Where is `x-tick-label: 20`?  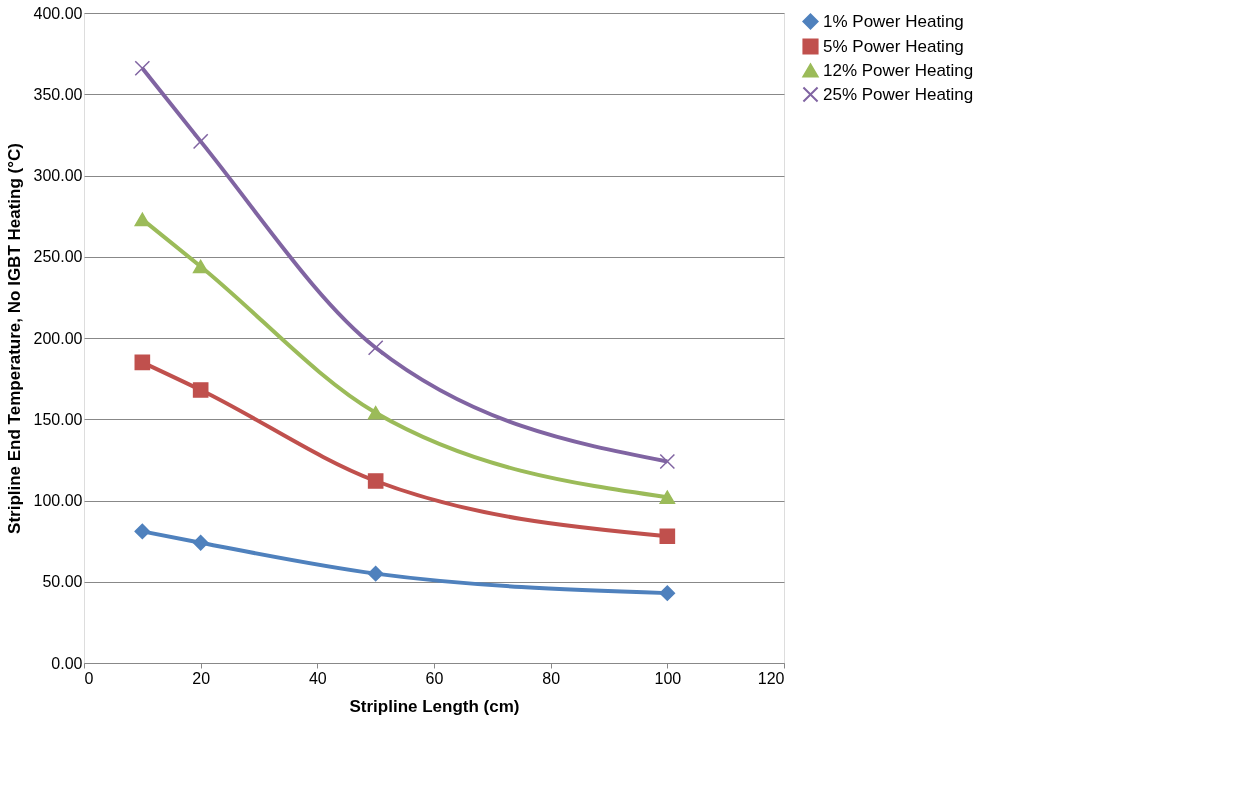
x-tick-label: 20 is located at coordinates (201, 678).